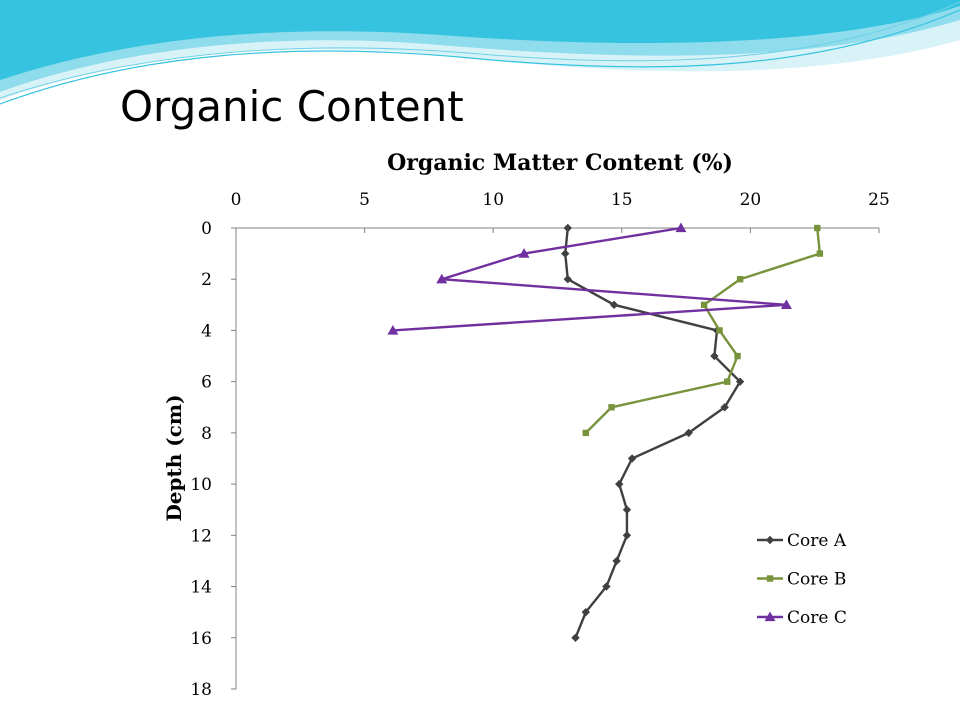 This screenshot has width=960, height=720. I want to click on x-tick-label: 15, so click(622, 200).